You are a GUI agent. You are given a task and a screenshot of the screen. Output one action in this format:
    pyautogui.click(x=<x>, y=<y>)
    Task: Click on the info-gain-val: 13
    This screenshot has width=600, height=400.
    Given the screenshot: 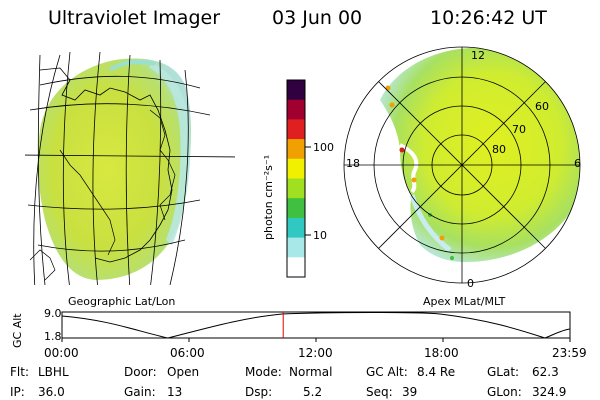 What is the action you would take?
    pyautogui.click(x=175, y=392)
    